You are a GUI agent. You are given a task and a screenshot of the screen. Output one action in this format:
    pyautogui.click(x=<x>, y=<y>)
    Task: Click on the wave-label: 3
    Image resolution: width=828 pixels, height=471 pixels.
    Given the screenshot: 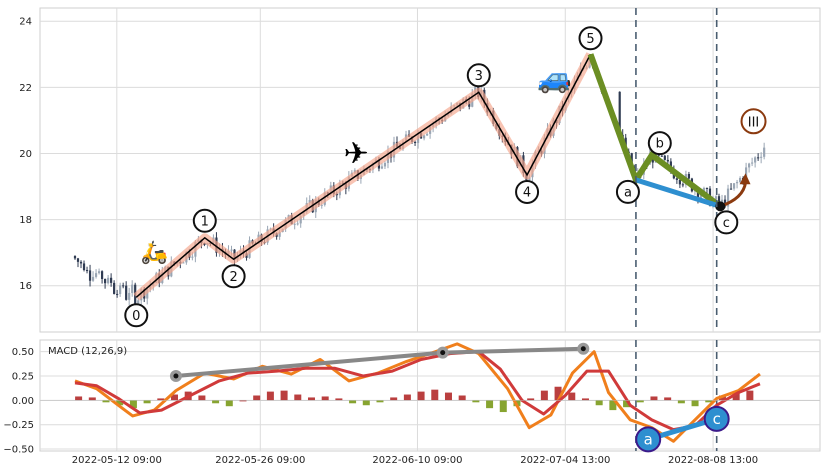 What is the action you would take?
    pyautogui.click(x=479, y=76)
    